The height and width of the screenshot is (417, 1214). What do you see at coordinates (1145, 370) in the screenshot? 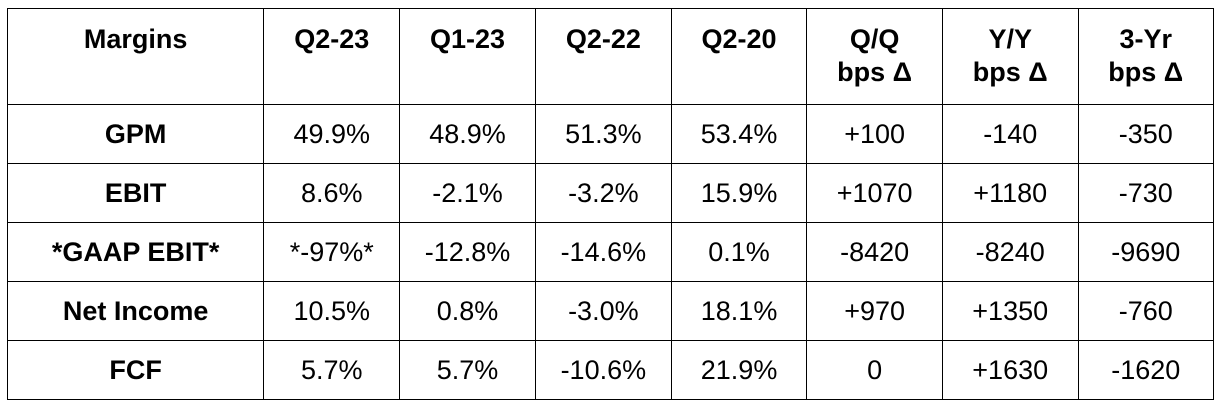
I see `table-cell: -1620` at bounding box center [1145, 370].